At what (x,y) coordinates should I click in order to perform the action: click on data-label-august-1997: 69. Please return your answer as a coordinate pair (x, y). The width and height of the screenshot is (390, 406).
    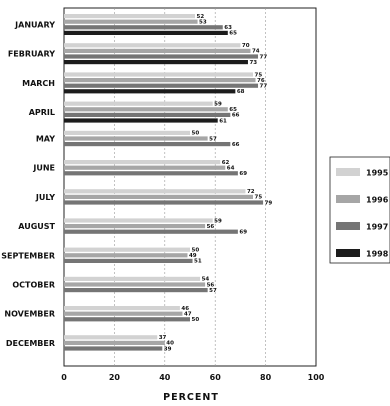
    Looking at the image, I should click on (243, 233).